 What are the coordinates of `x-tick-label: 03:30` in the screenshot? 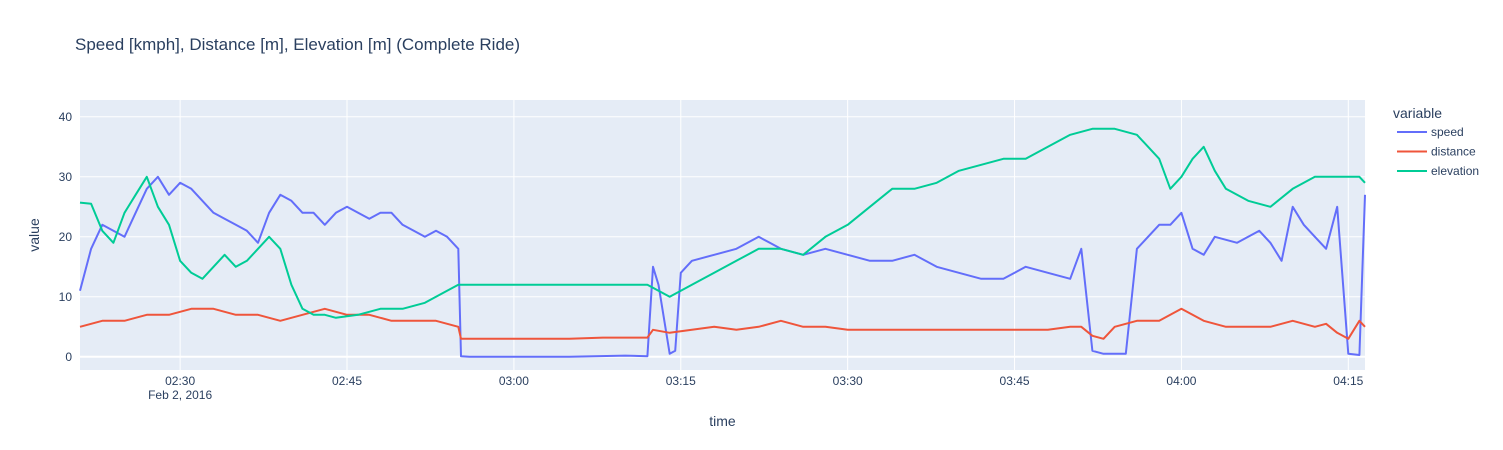 It's located at (848, 381).